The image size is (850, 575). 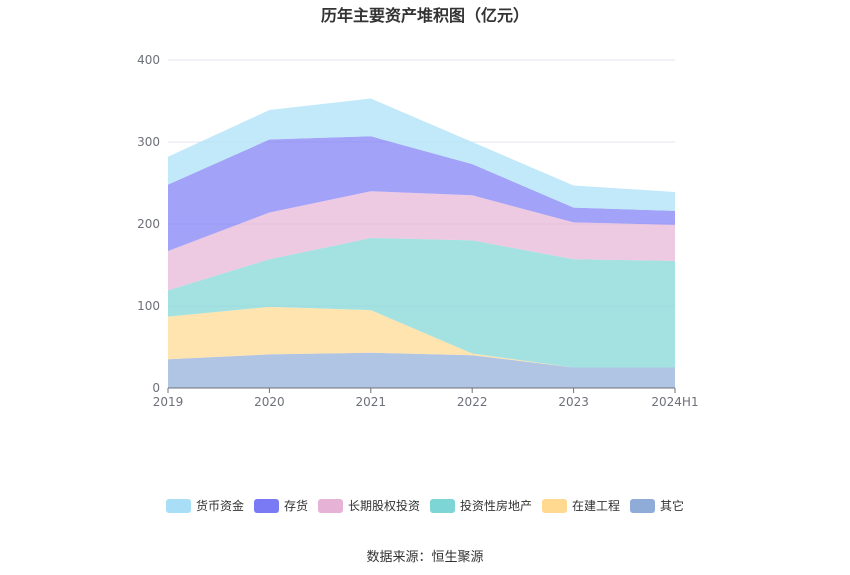 What do you see at coordinates (168, 402) in the screenshot?
I see `x-tick-label: 2019` at bounding box center [168, 402].